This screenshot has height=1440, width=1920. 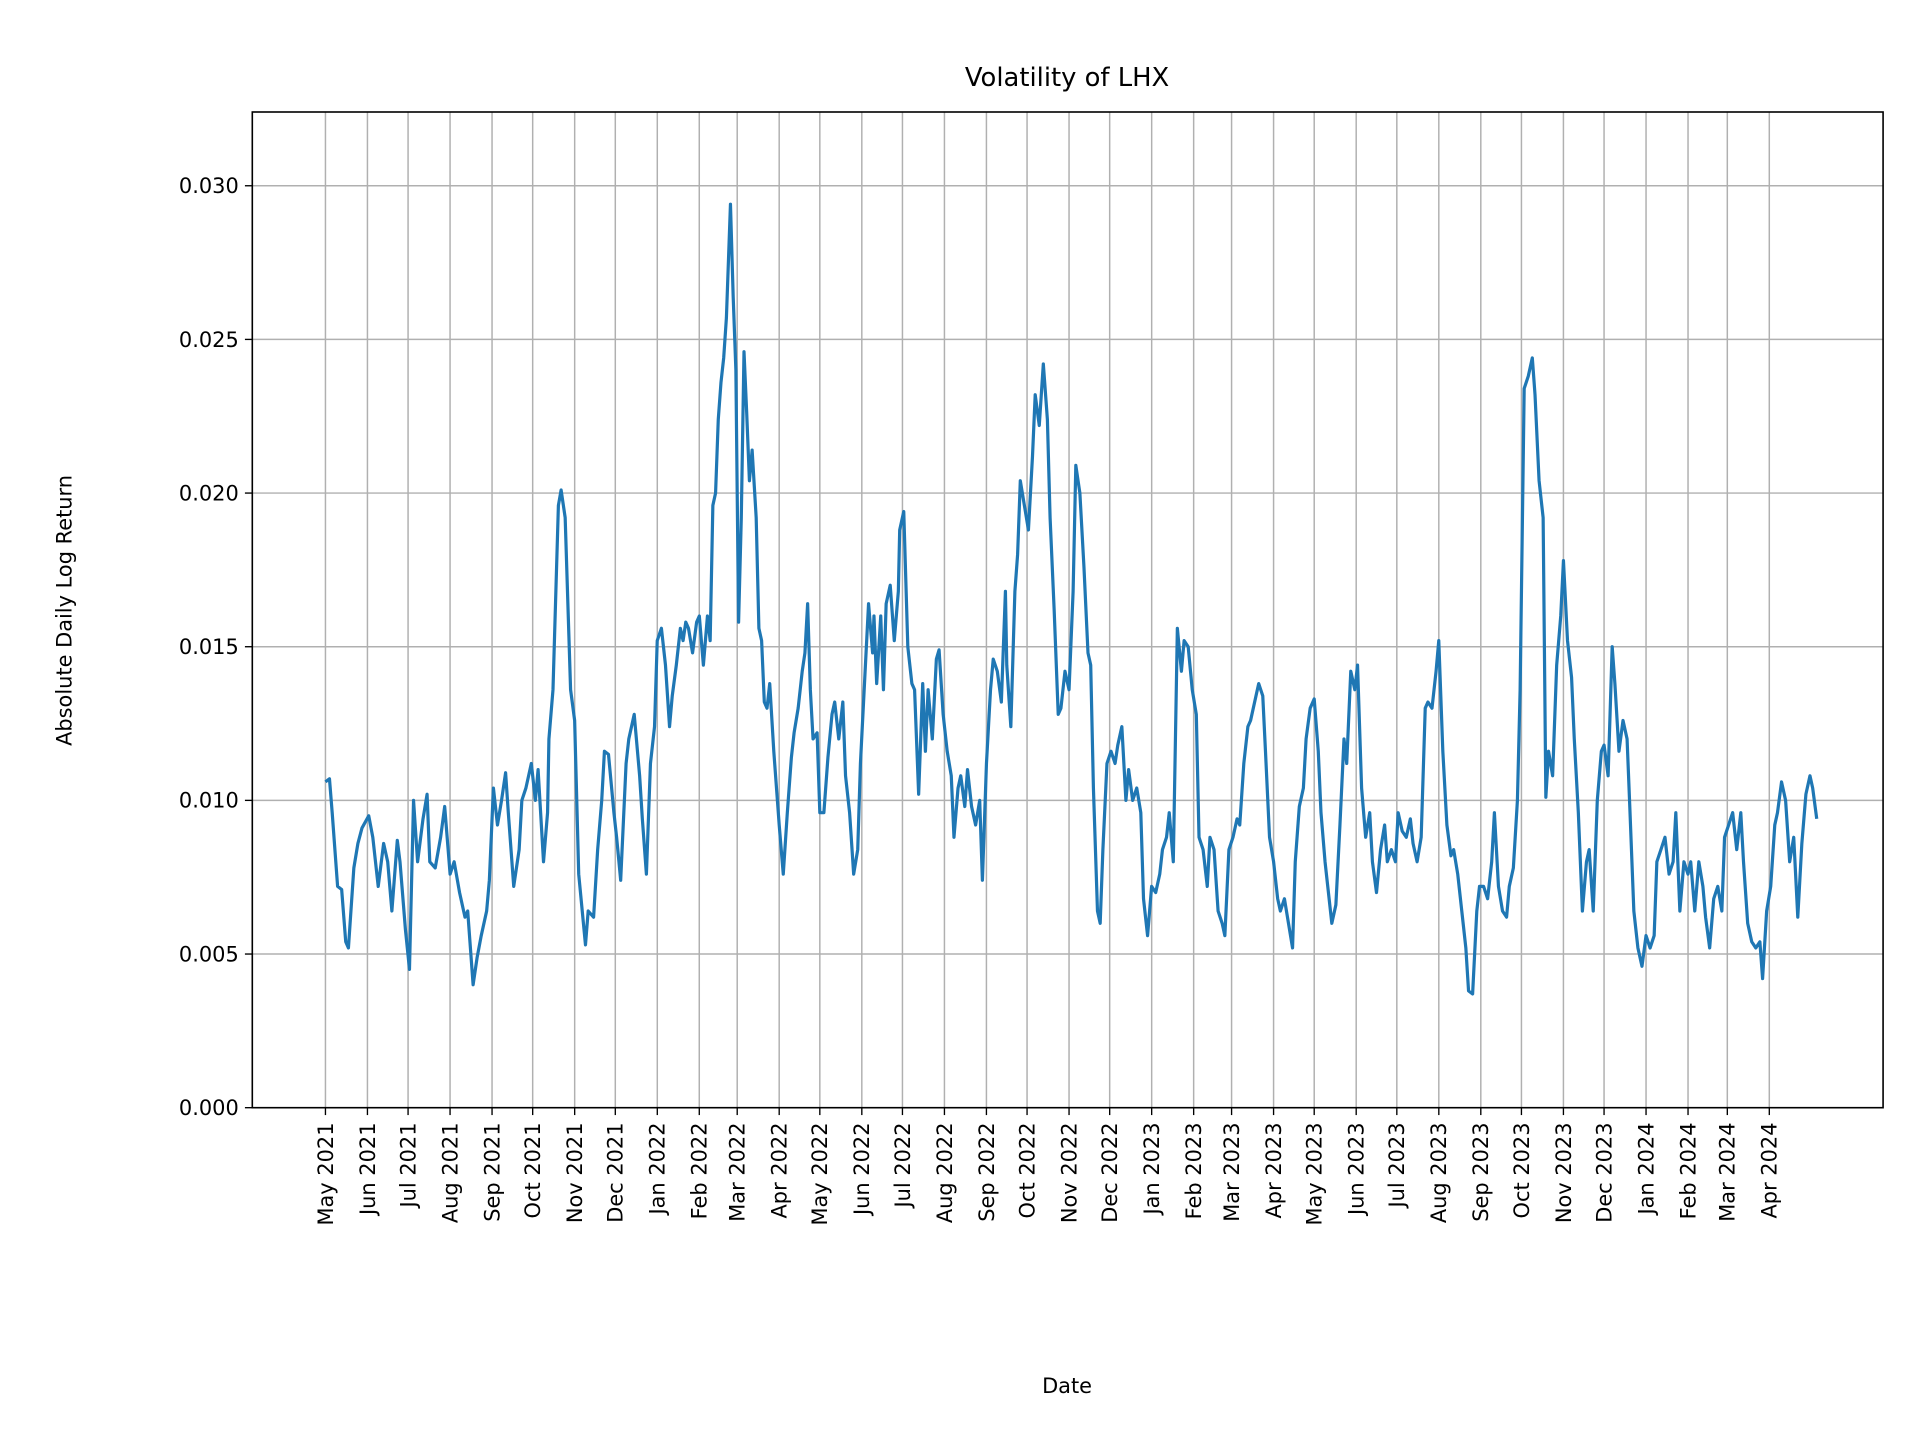 I want to click on x-tick-label: Sep 2023, so click(x=1481, y=1171).